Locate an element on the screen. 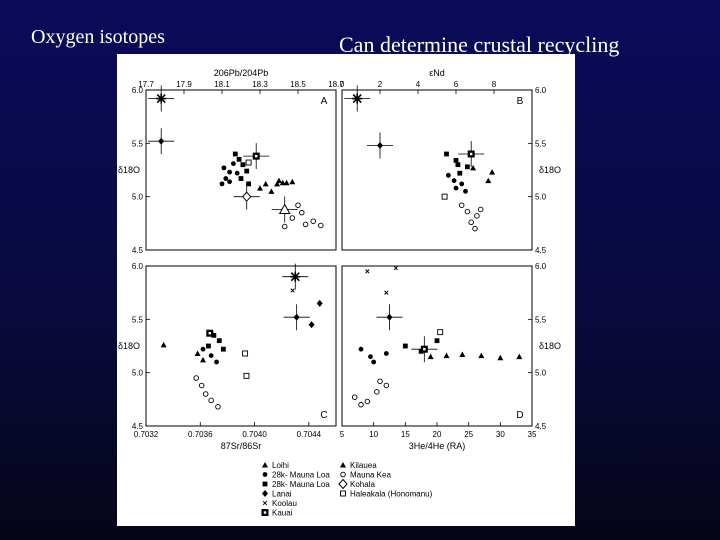  legend-label: 28k- Mauna Loa is located at coordinates (301, 484).